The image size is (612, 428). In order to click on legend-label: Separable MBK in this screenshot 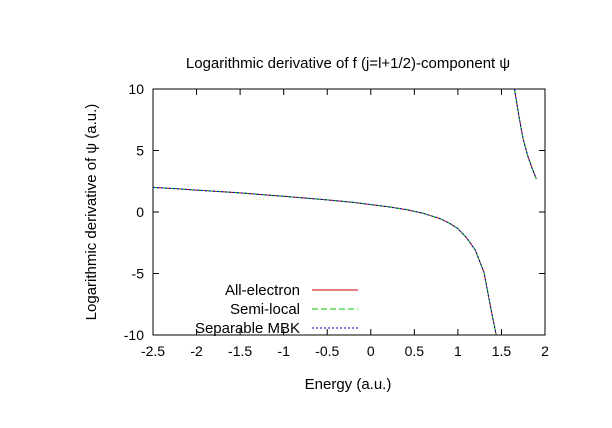, I will do `click(247, 328)`.